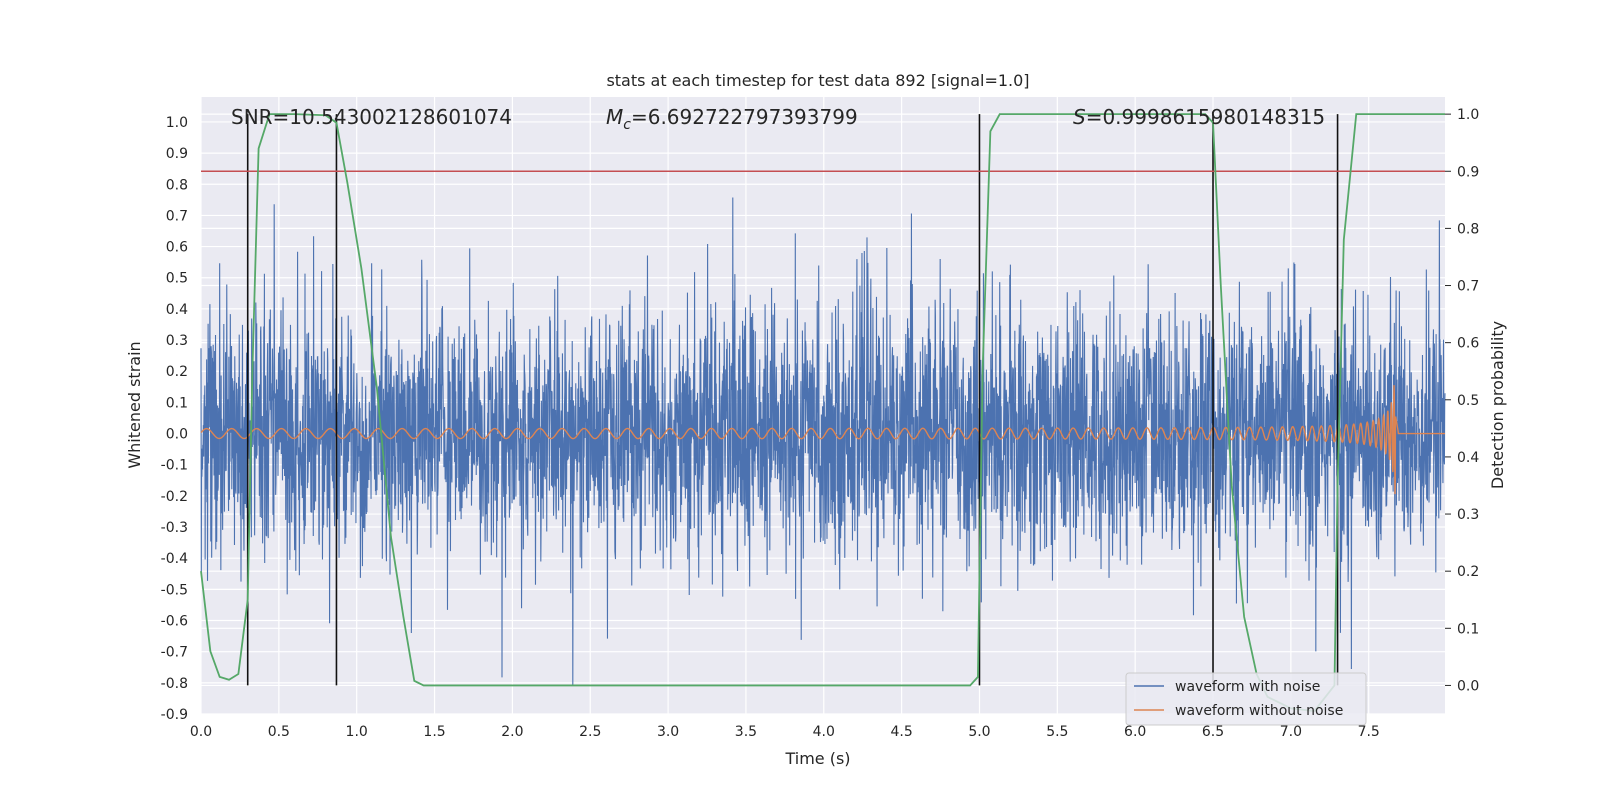 The height and width of the screenshot is (800, 1600). I want to click on score-symbol: S, so click(1079, 117).